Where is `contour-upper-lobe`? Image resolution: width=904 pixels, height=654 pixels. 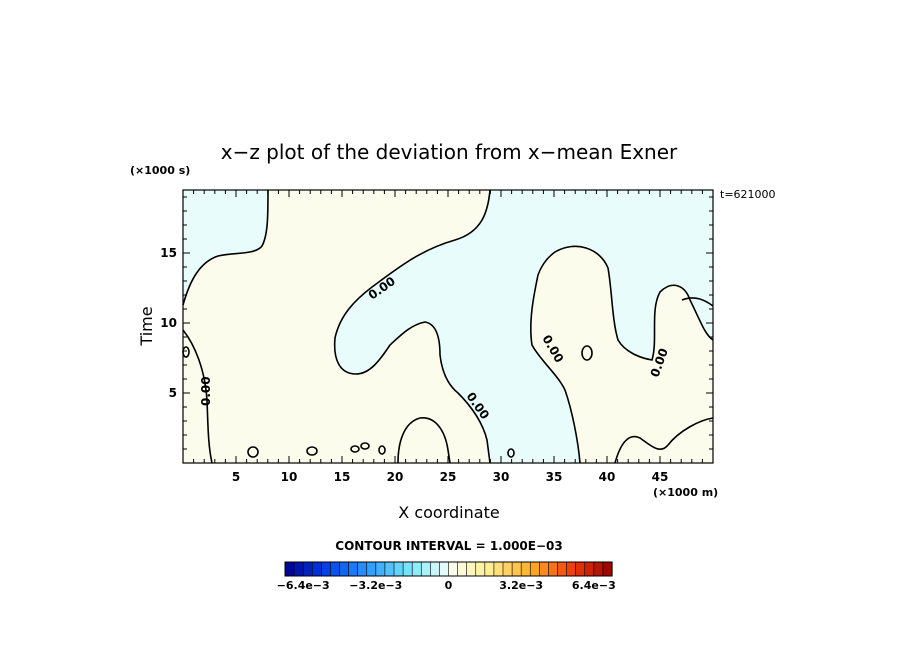 contour-upper-lobe is located at coordinates (412, 326).